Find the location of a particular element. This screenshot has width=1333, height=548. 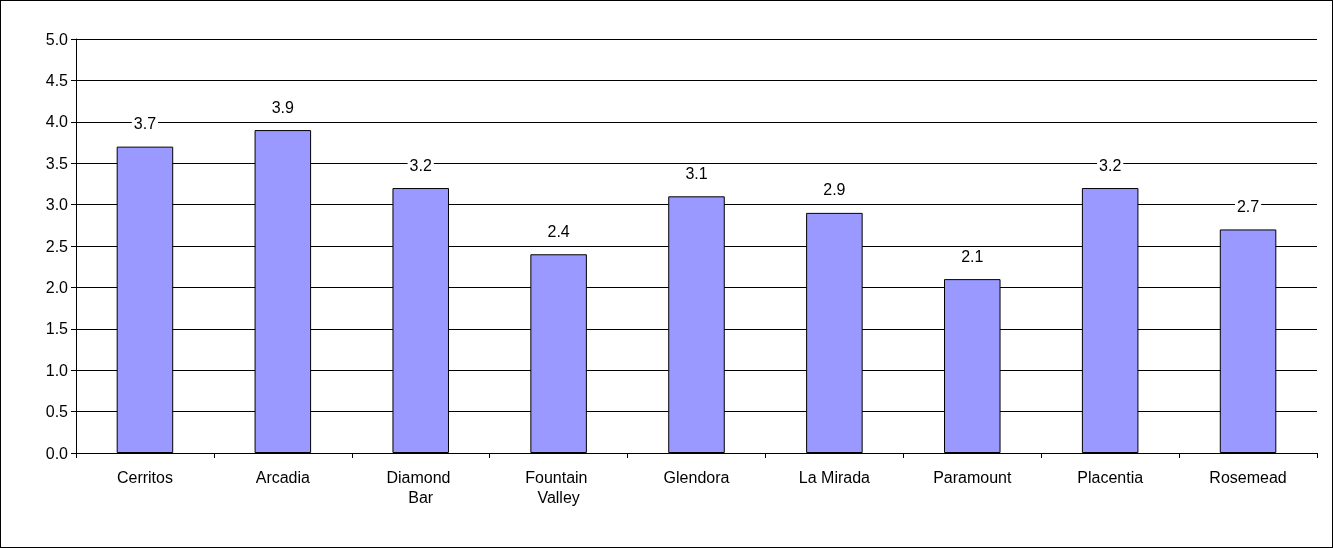

data-label: 3.9 is located at coordinates (283, 107).